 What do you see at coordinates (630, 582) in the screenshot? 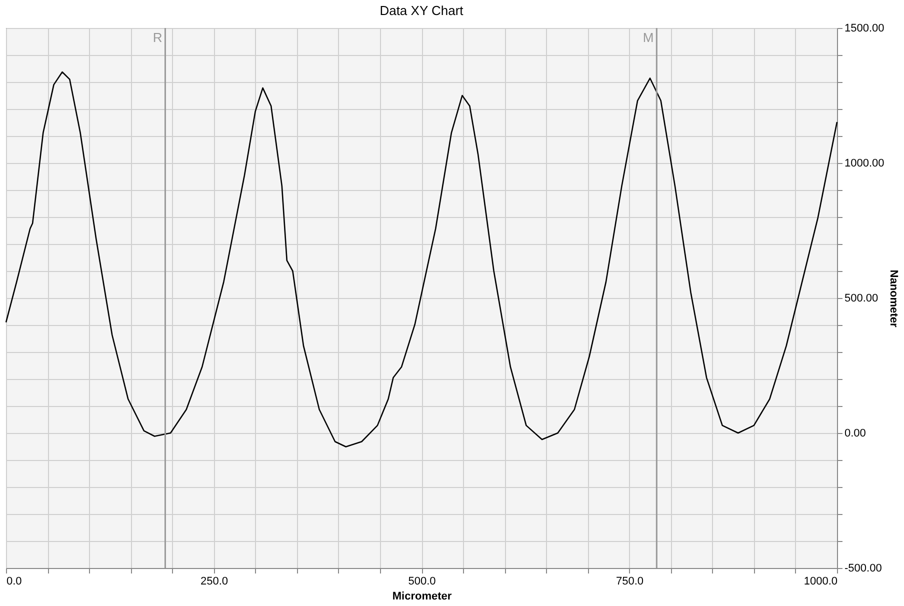
I see `x-tick-label: 750.0` at bounding box center [630, 582].